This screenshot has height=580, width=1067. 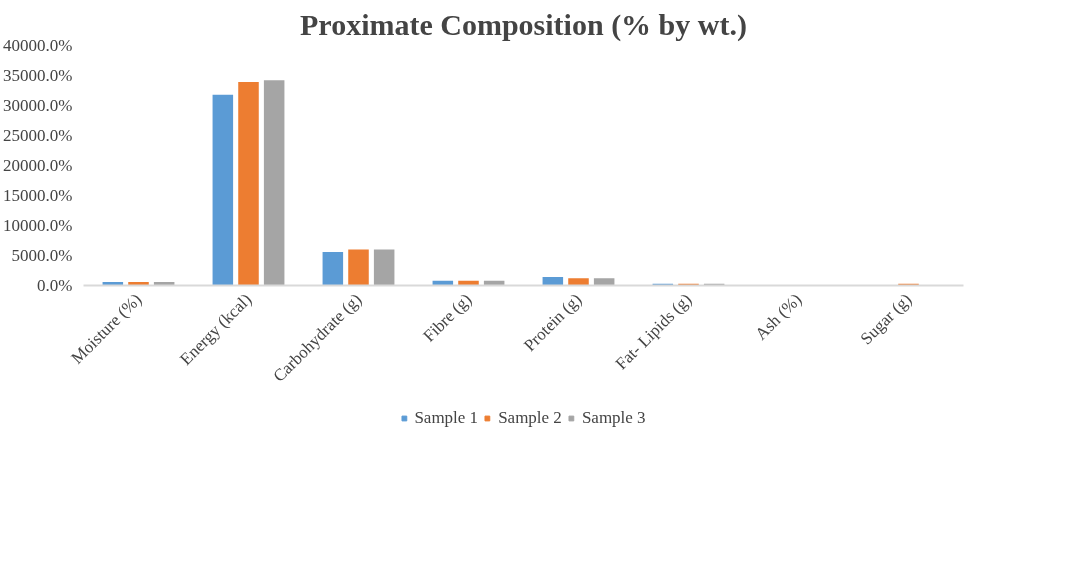 I want to click on legend-label: Sample 2, so click(x=530, y=417).